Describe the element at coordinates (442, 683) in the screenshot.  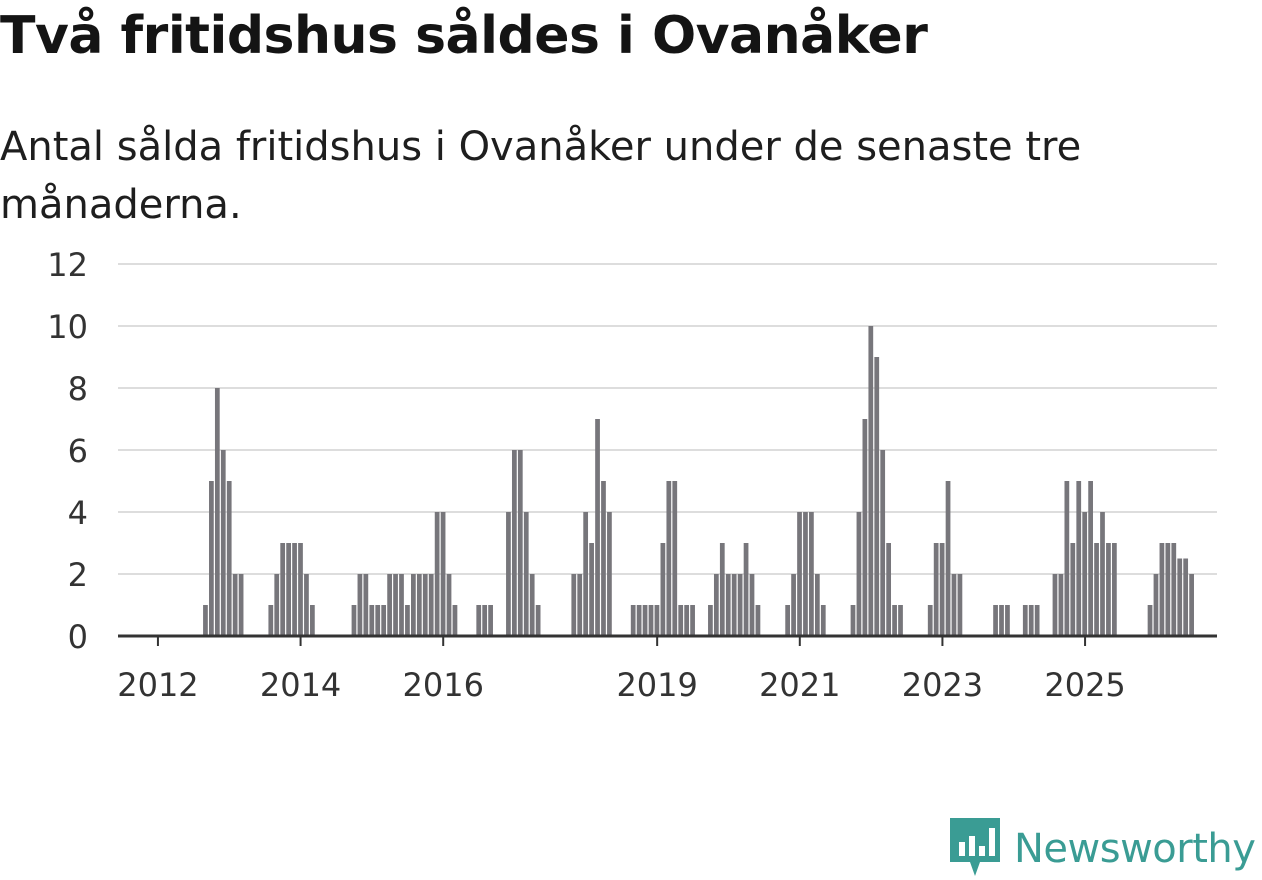
I see `x-tick-label: 2016` at that location.